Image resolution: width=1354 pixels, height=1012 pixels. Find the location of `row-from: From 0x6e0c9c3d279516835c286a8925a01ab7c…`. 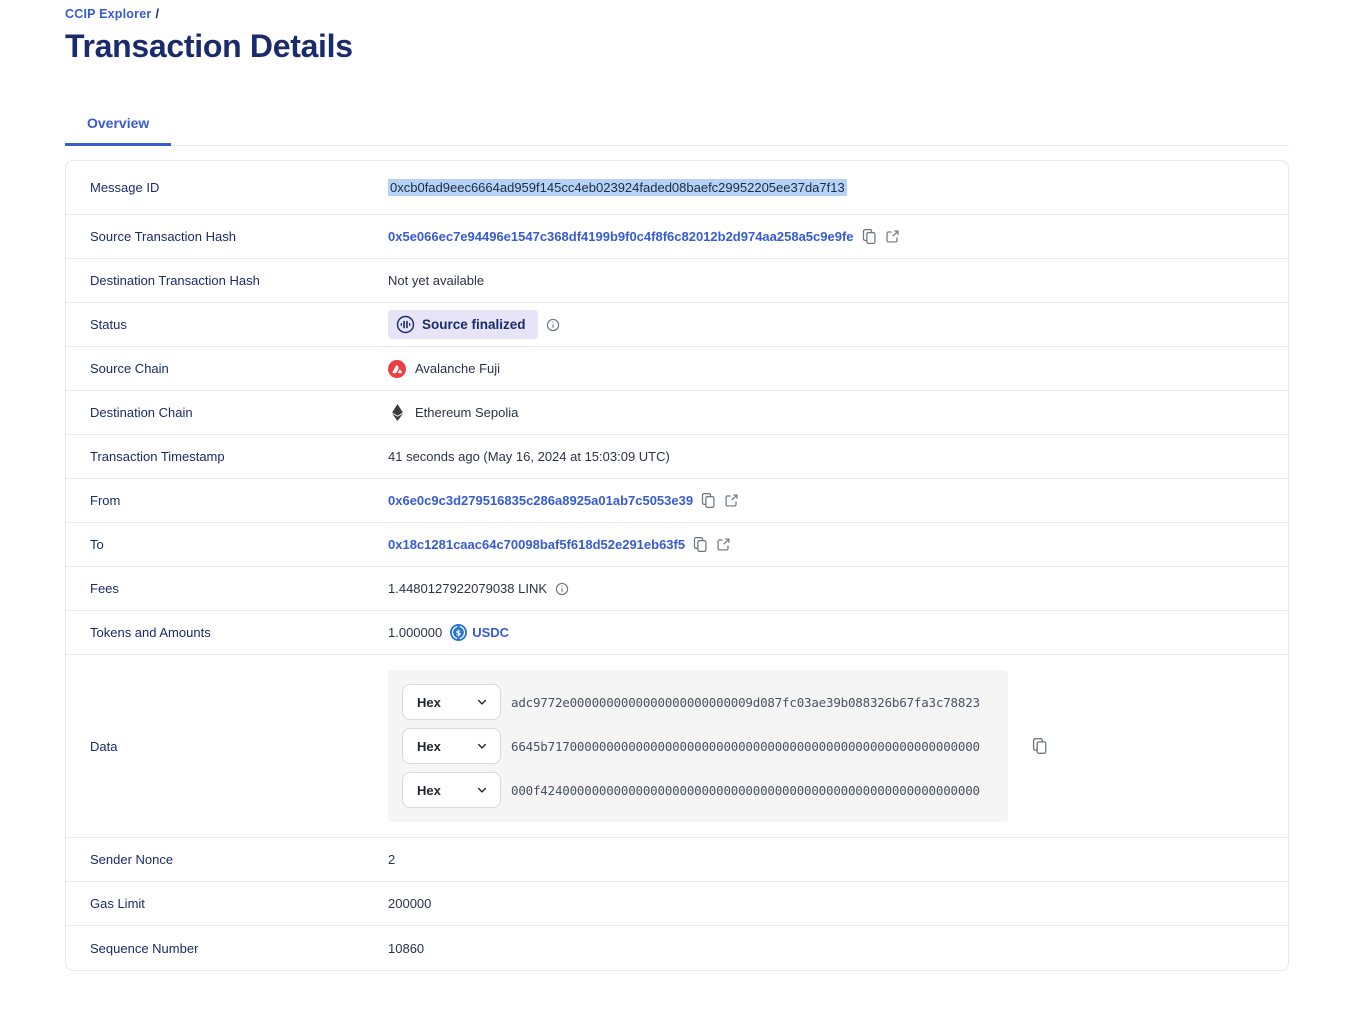

row-from: From 0x6e0c9c3d279516835c286a8925a01ab7c… is located at coordinates (677, 501).